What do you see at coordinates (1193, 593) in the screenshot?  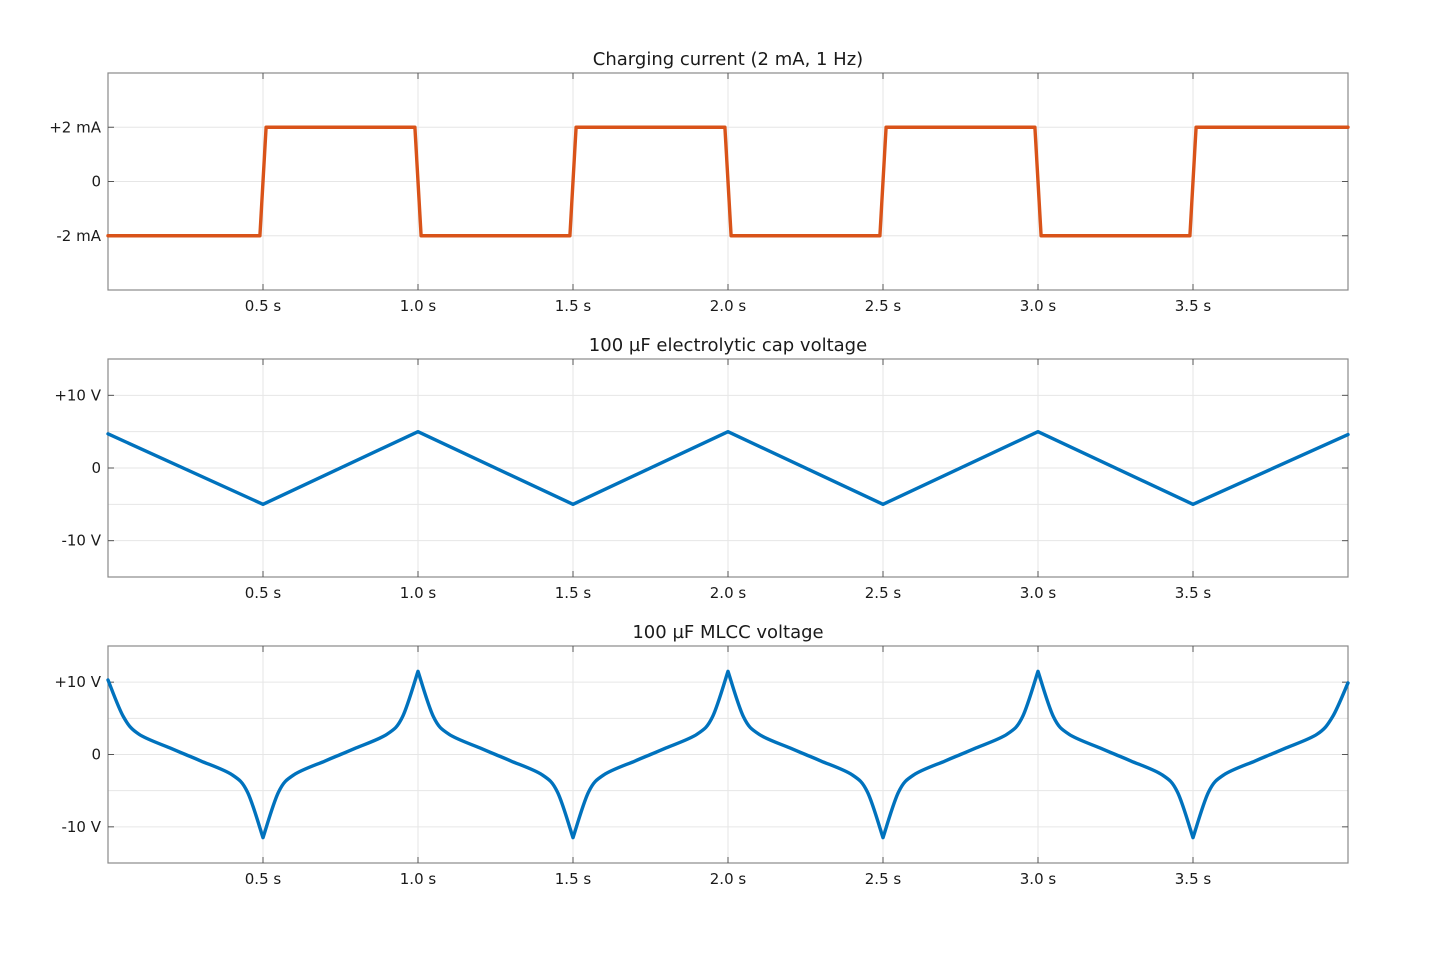 I see `electrolytic-voltage-x-tick-label: 3.5 s` at bounding box center [1193, 593].